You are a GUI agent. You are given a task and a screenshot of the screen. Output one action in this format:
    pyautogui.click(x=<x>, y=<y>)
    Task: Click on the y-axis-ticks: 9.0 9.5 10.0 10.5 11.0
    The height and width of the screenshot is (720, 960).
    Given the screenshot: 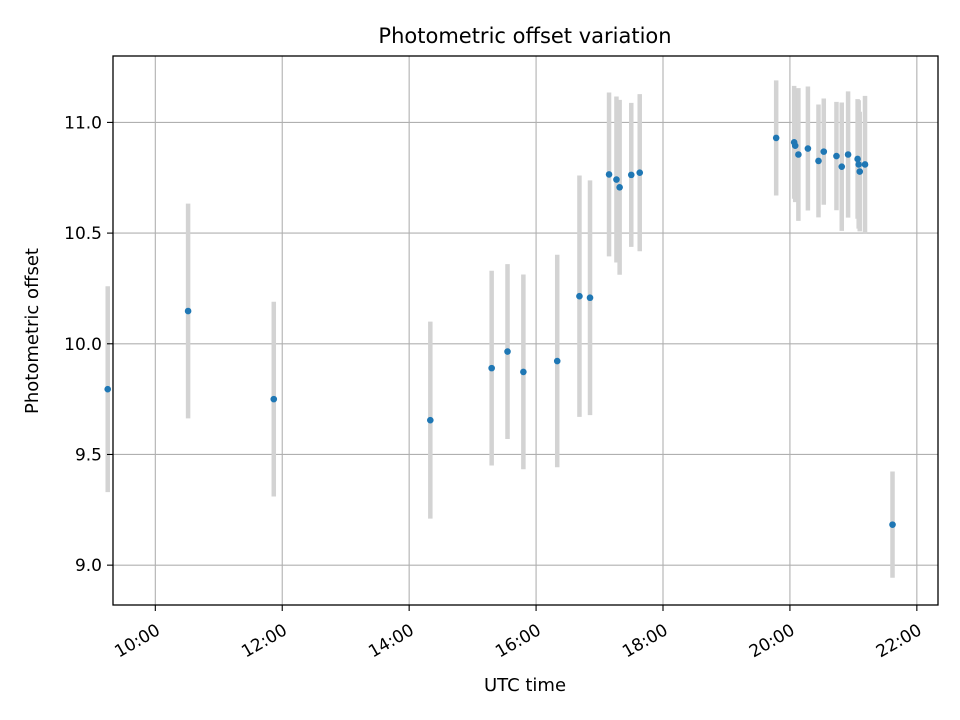 What is the action you would take?
    pyautogui.click(x=88, y=344)
    